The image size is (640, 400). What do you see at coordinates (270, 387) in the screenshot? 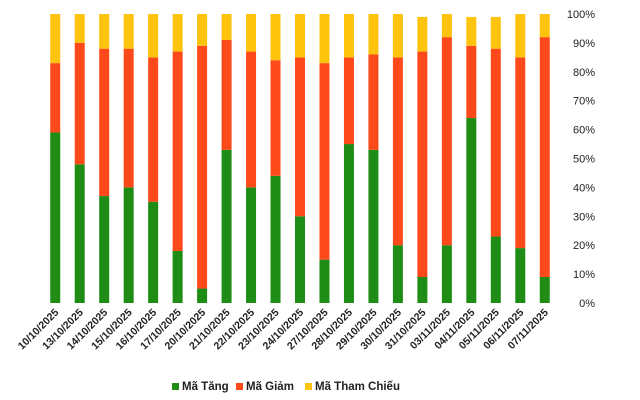
I see `legend-label: Mã Giảm` at bounding box center [270, 387].